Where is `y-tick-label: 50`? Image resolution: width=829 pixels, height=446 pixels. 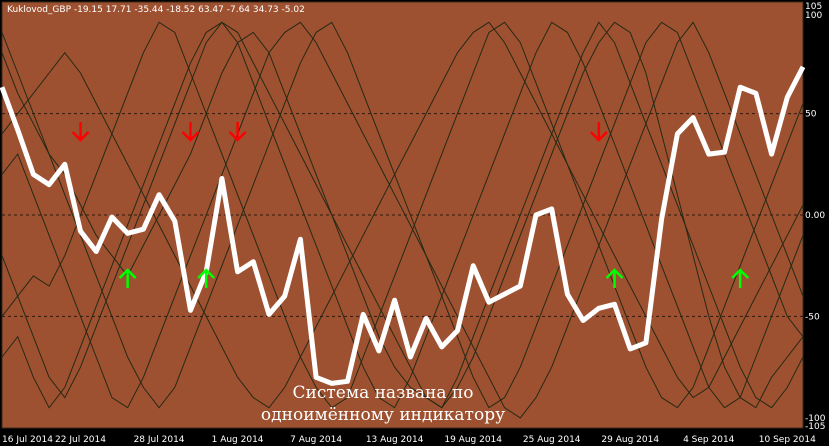
y-tick-label: 50 is located at coordinates (811, 115).